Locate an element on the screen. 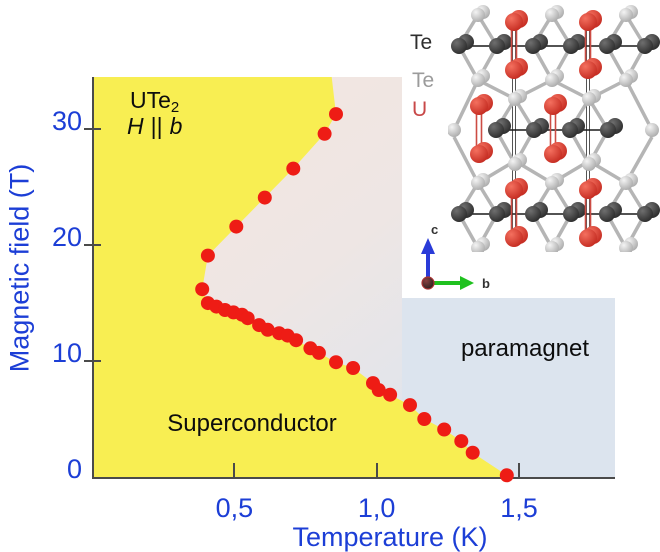 Image resolution: width=660 pixels, height=552 pixels. compound-label: UTe2 is located at coordinates (154, 101).